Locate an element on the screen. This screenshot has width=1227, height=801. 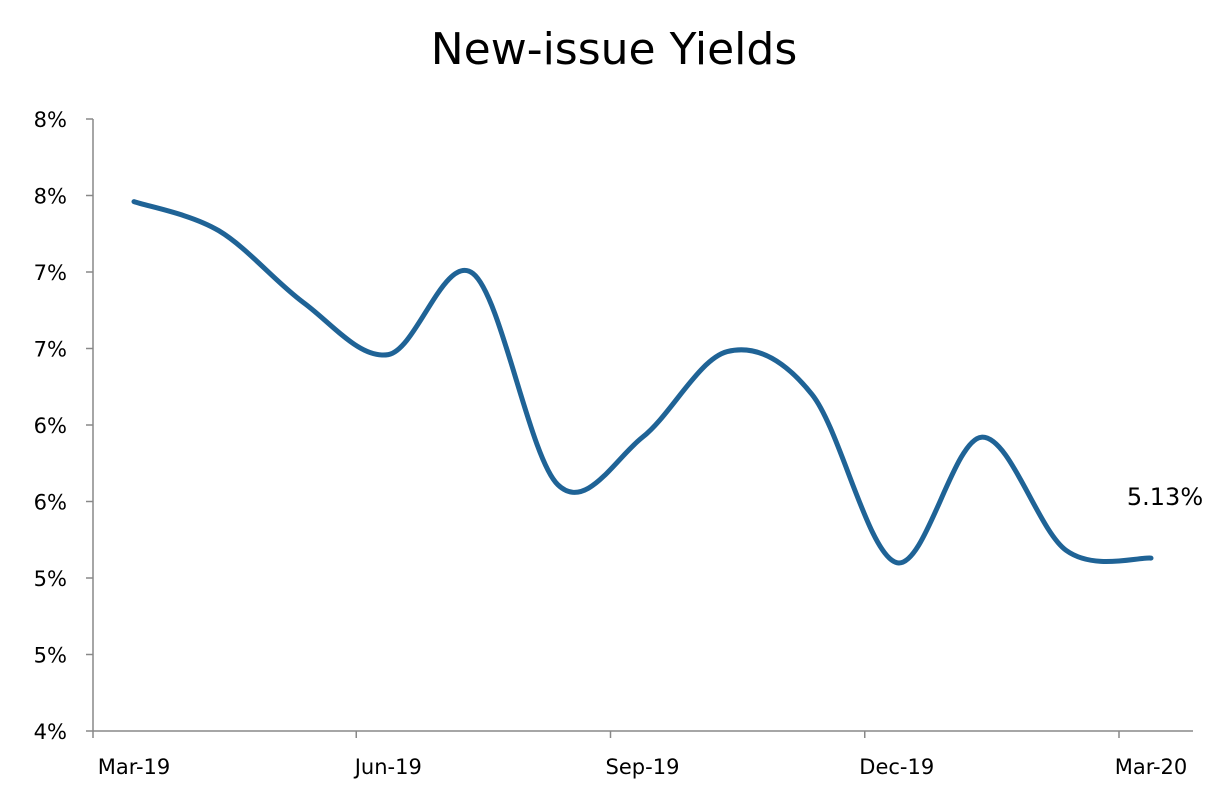
x-tick-label: Dec-19 is located at coordinates (896, 767).